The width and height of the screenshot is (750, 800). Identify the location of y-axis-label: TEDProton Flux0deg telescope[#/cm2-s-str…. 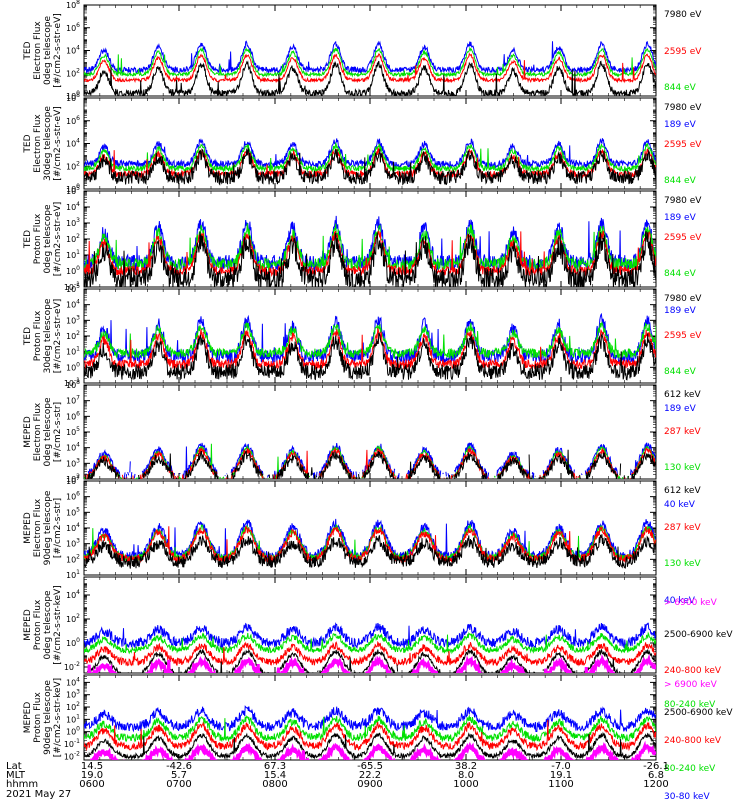
(43, 239).